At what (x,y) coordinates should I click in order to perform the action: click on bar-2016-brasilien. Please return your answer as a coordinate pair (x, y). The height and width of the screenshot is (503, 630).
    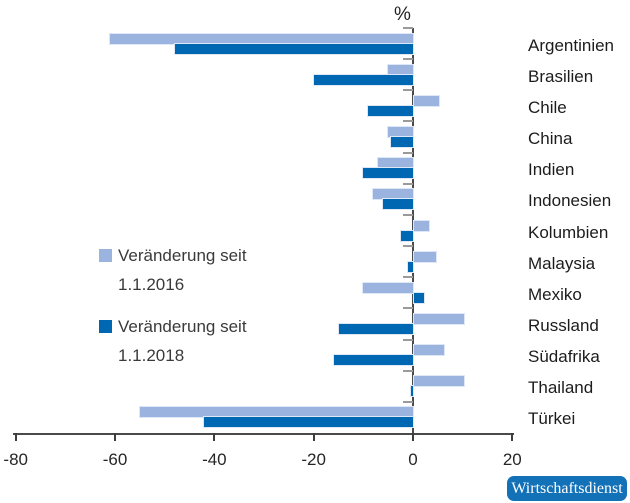
    Looking at the image, I should click on (400, 69).